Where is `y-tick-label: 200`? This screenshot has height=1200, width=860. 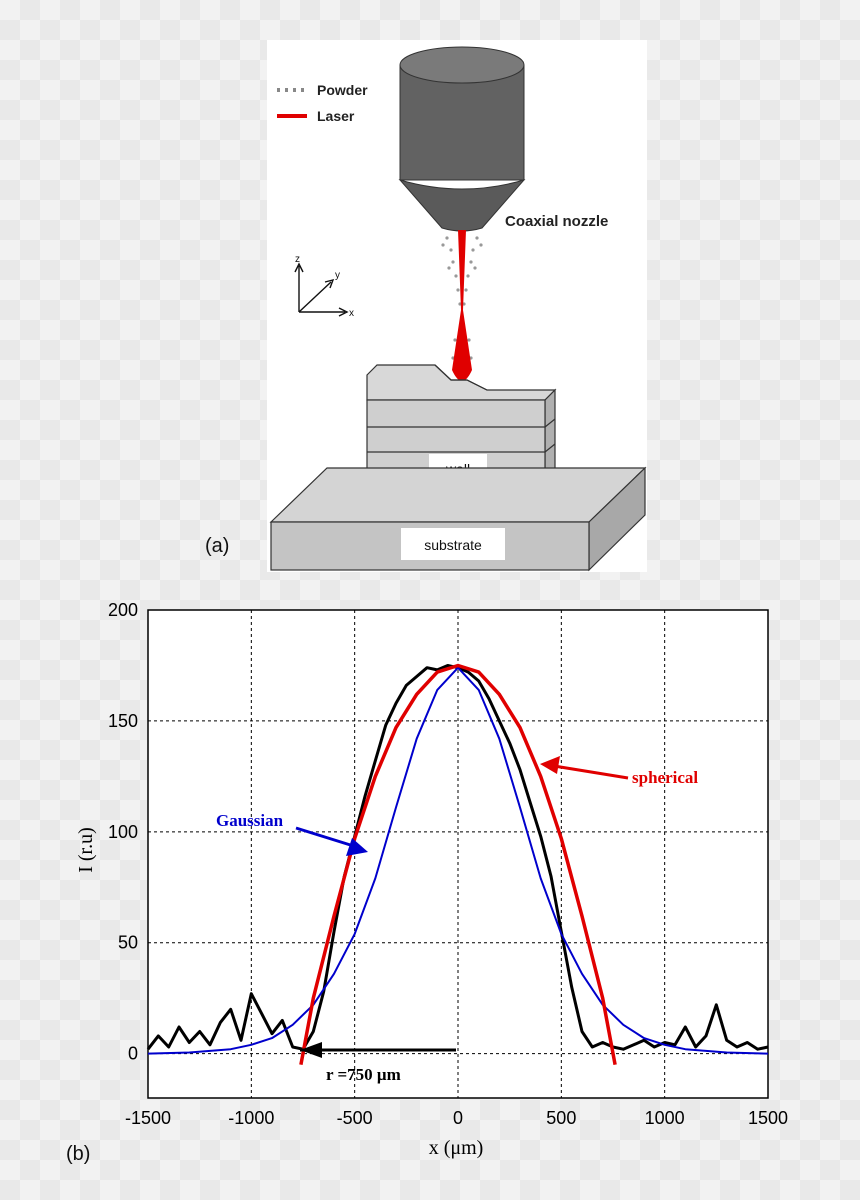 y-tick-label: 200 is located at coordinates (123, 610).